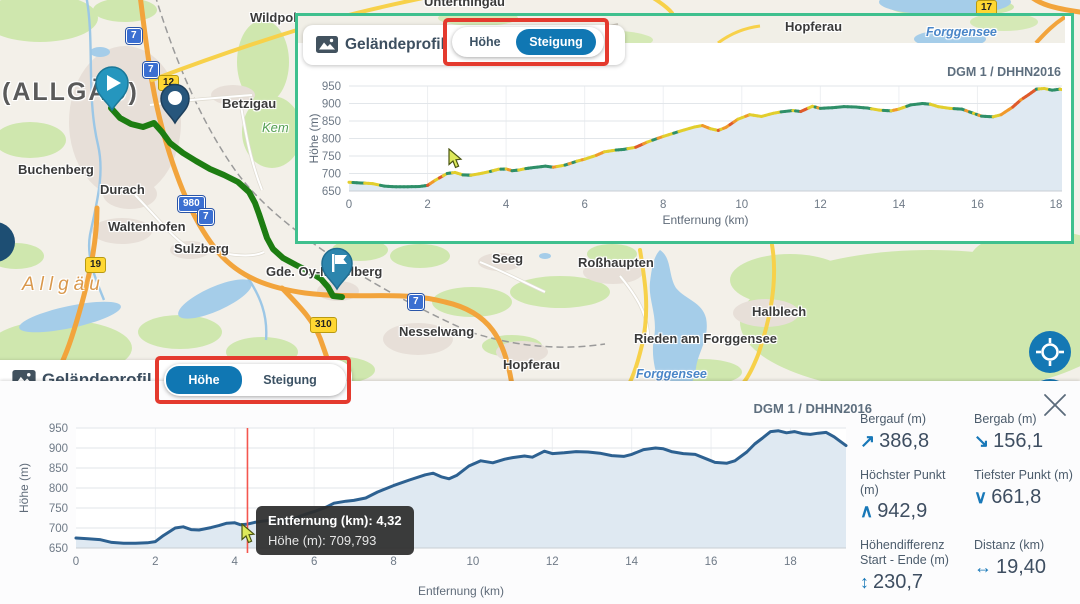  What do you see at coordinates (616, 262) in the screenshot?
I see `map-label: Roßhaupten` at bounding box center [616, 262].